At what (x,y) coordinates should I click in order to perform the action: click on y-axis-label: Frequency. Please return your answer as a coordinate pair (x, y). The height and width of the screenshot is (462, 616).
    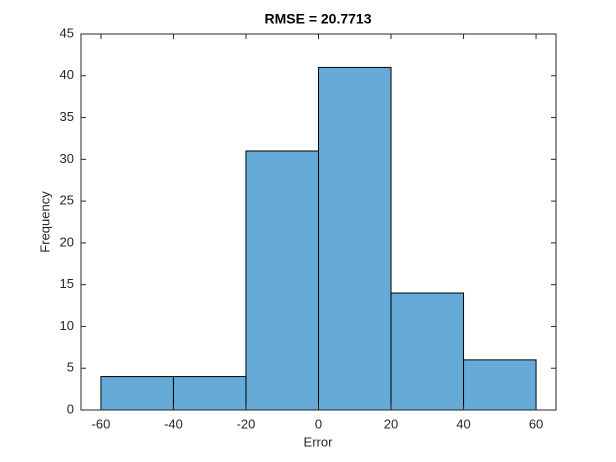
    Looking at the image, I should click on (44, 222).